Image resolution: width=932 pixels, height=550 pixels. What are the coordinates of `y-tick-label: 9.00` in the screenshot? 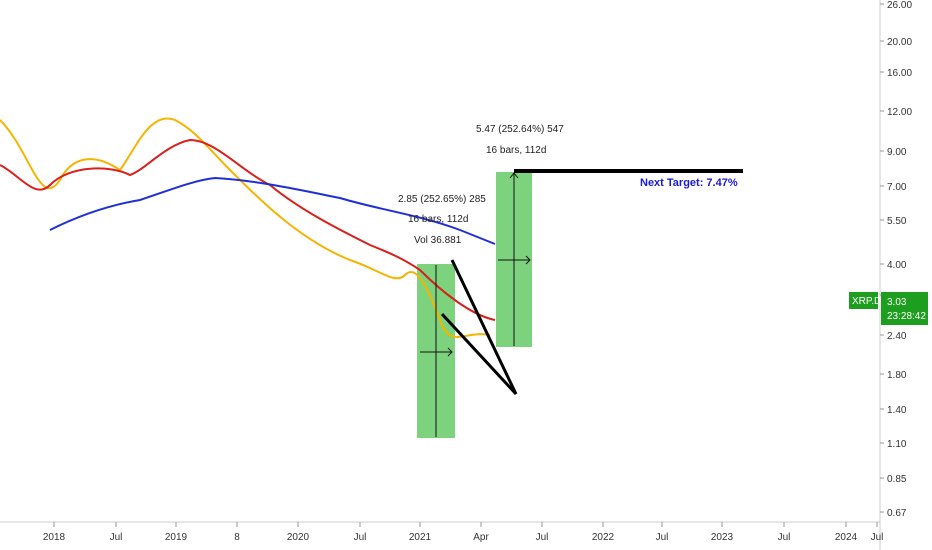 It's located at (897, 152).